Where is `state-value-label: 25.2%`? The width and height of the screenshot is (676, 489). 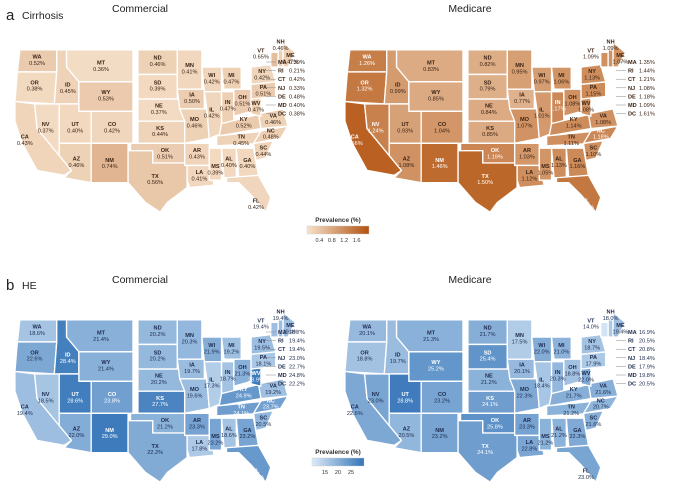 state-value-label: 25.2% is located at coordinates (436, 370).